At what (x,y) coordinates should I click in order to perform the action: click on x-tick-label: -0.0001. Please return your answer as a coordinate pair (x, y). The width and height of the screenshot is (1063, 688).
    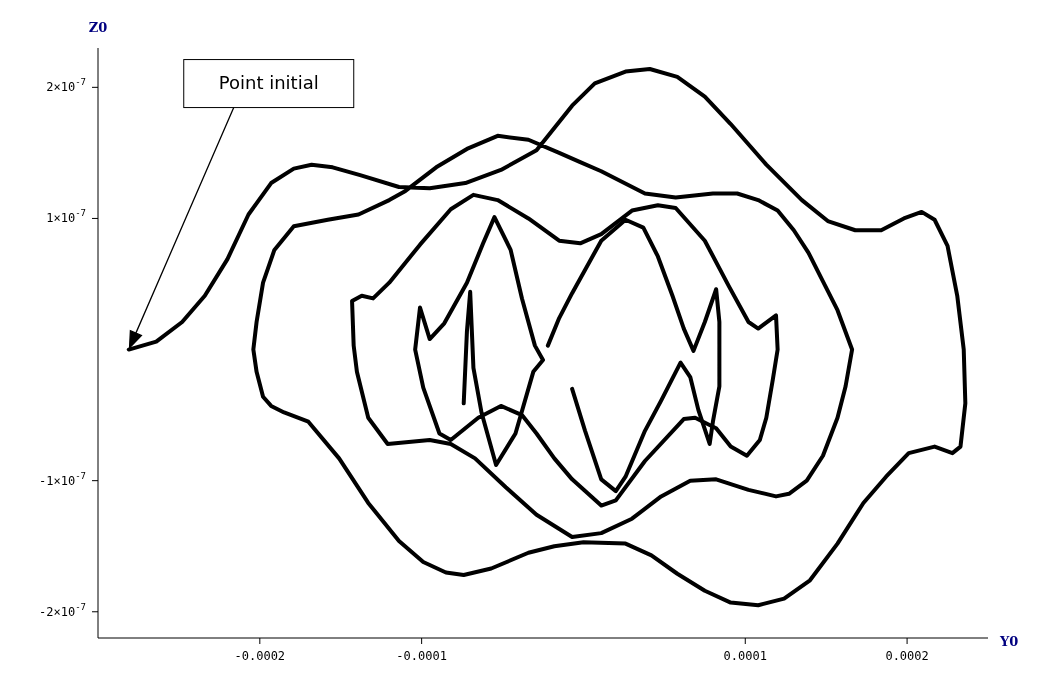
    Looking at the image, I should click on (421, 655).